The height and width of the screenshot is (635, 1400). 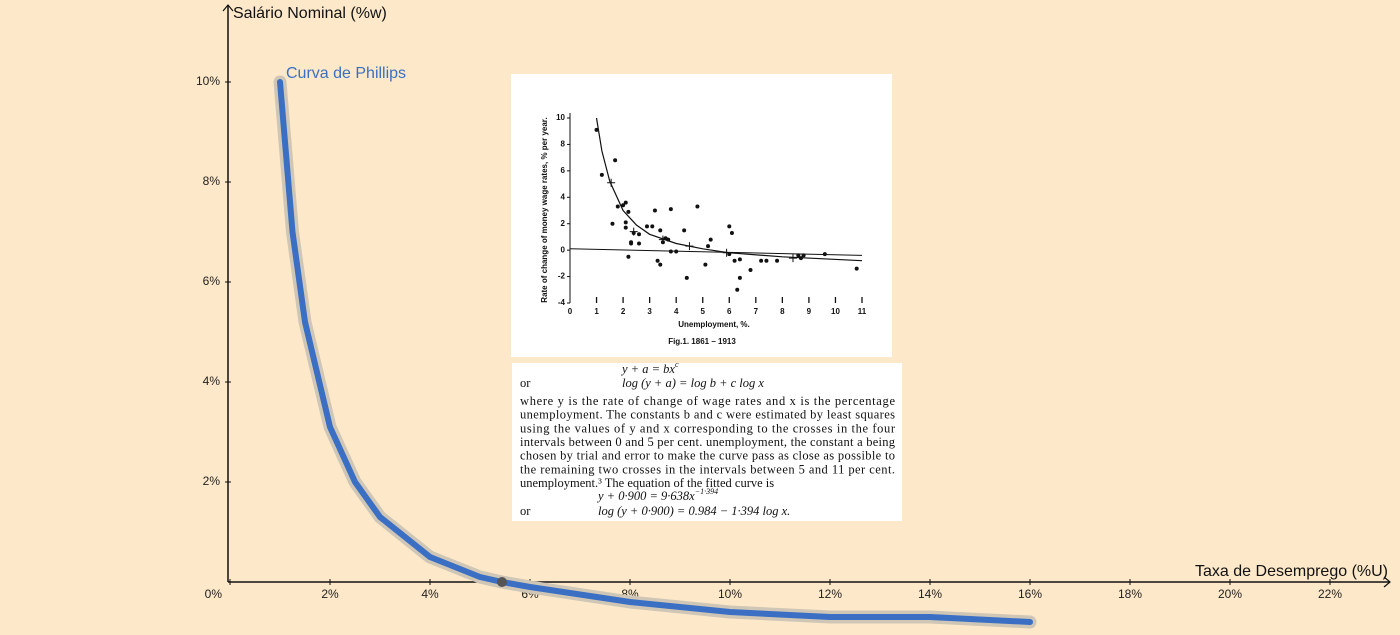 I want to click on x-tick-label: 18%, so click(x=1130, y=594).